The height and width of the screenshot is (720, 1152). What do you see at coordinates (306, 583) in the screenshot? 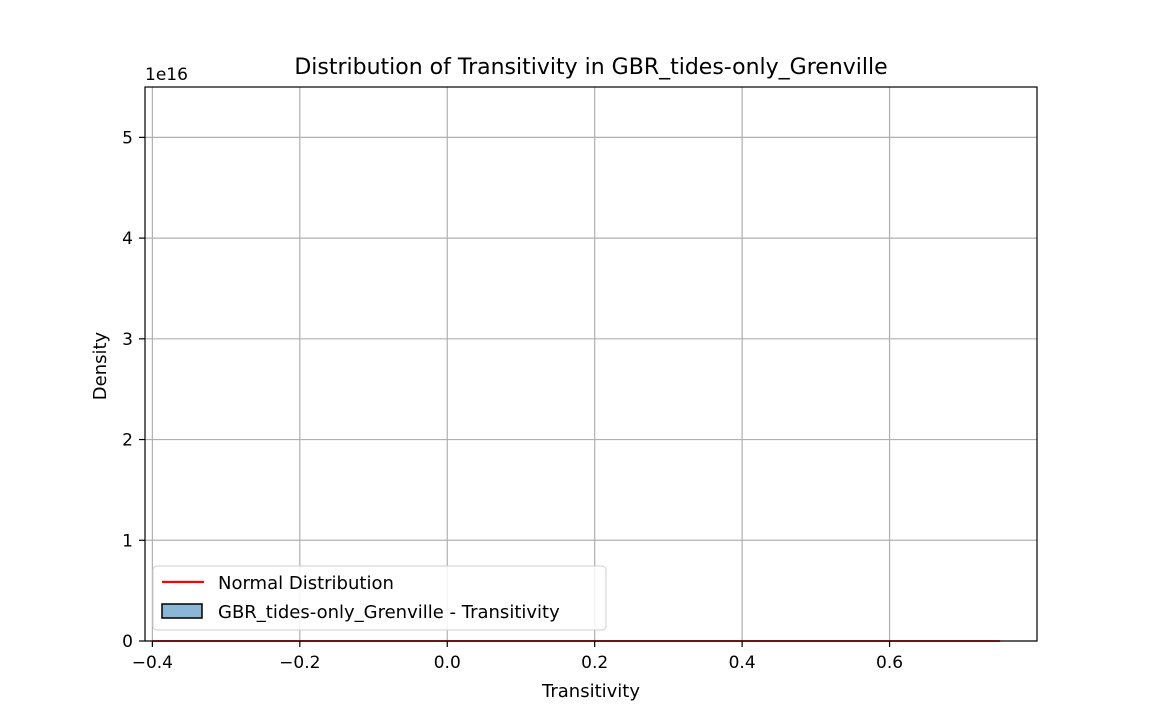
I see `legend-label-normal-distribution: Normal Distribution` at bounding box center [306, 583].